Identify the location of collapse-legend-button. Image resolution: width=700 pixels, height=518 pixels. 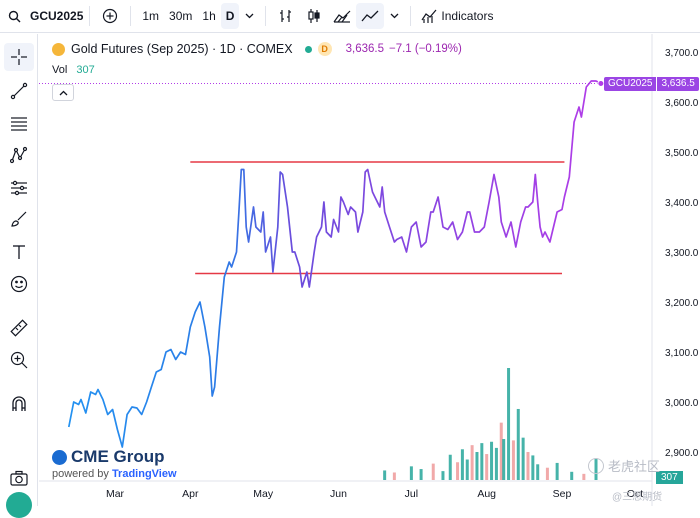
(63, 92).